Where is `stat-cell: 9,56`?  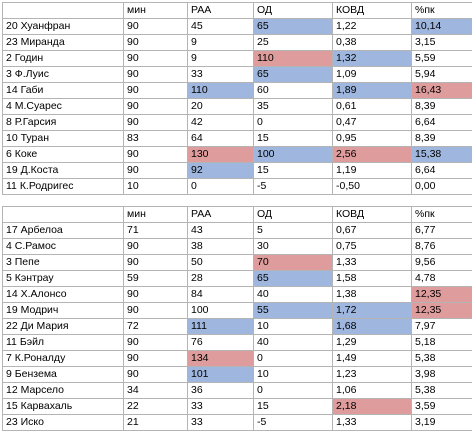
stat-cell: 9,56 is located at coordinates (442, 263).